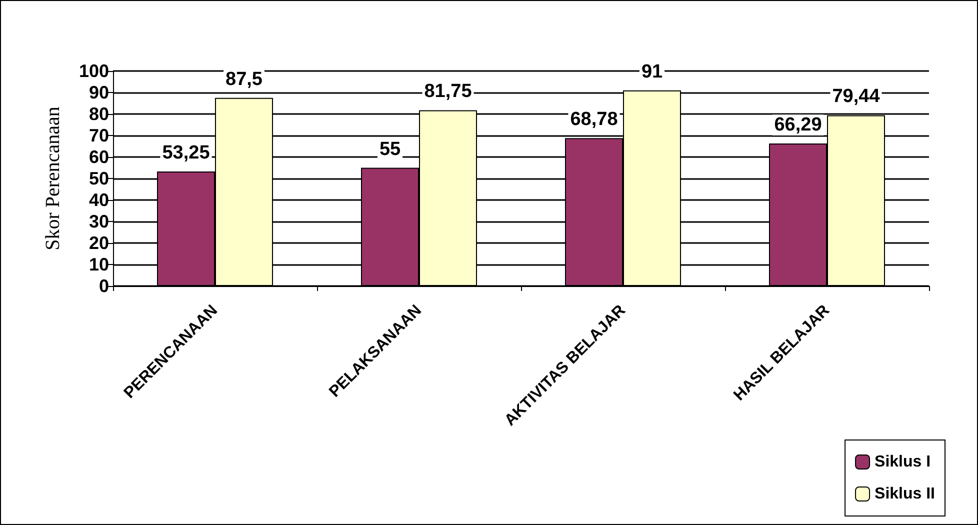 Image resolution: width=978 pixels, height=525 pixels. Describe the element at coordinates (856, 97) in the screenshot. I see `data-label: 79,44` at that location.